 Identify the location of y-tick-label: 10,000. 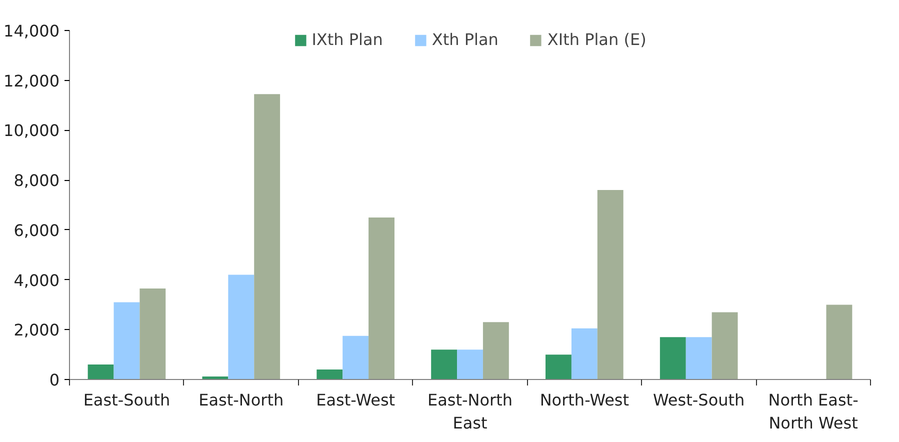
(32, 130).